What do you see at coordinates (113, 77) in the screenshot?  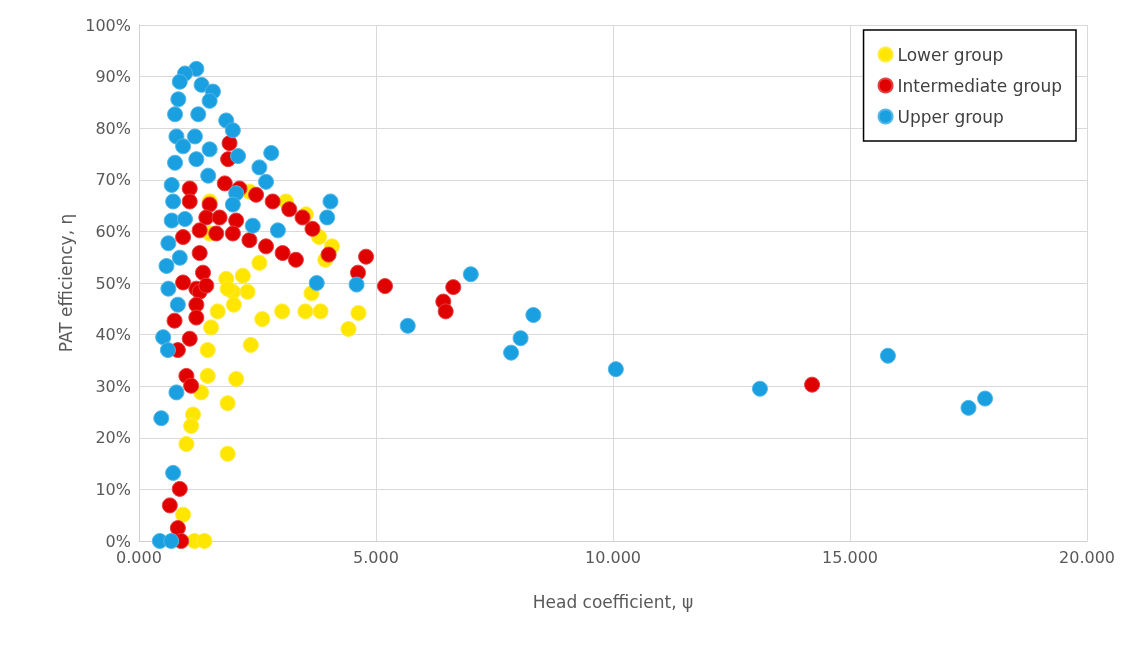 I see `y-tick-label: 90%` at bounding box center [113, 77].